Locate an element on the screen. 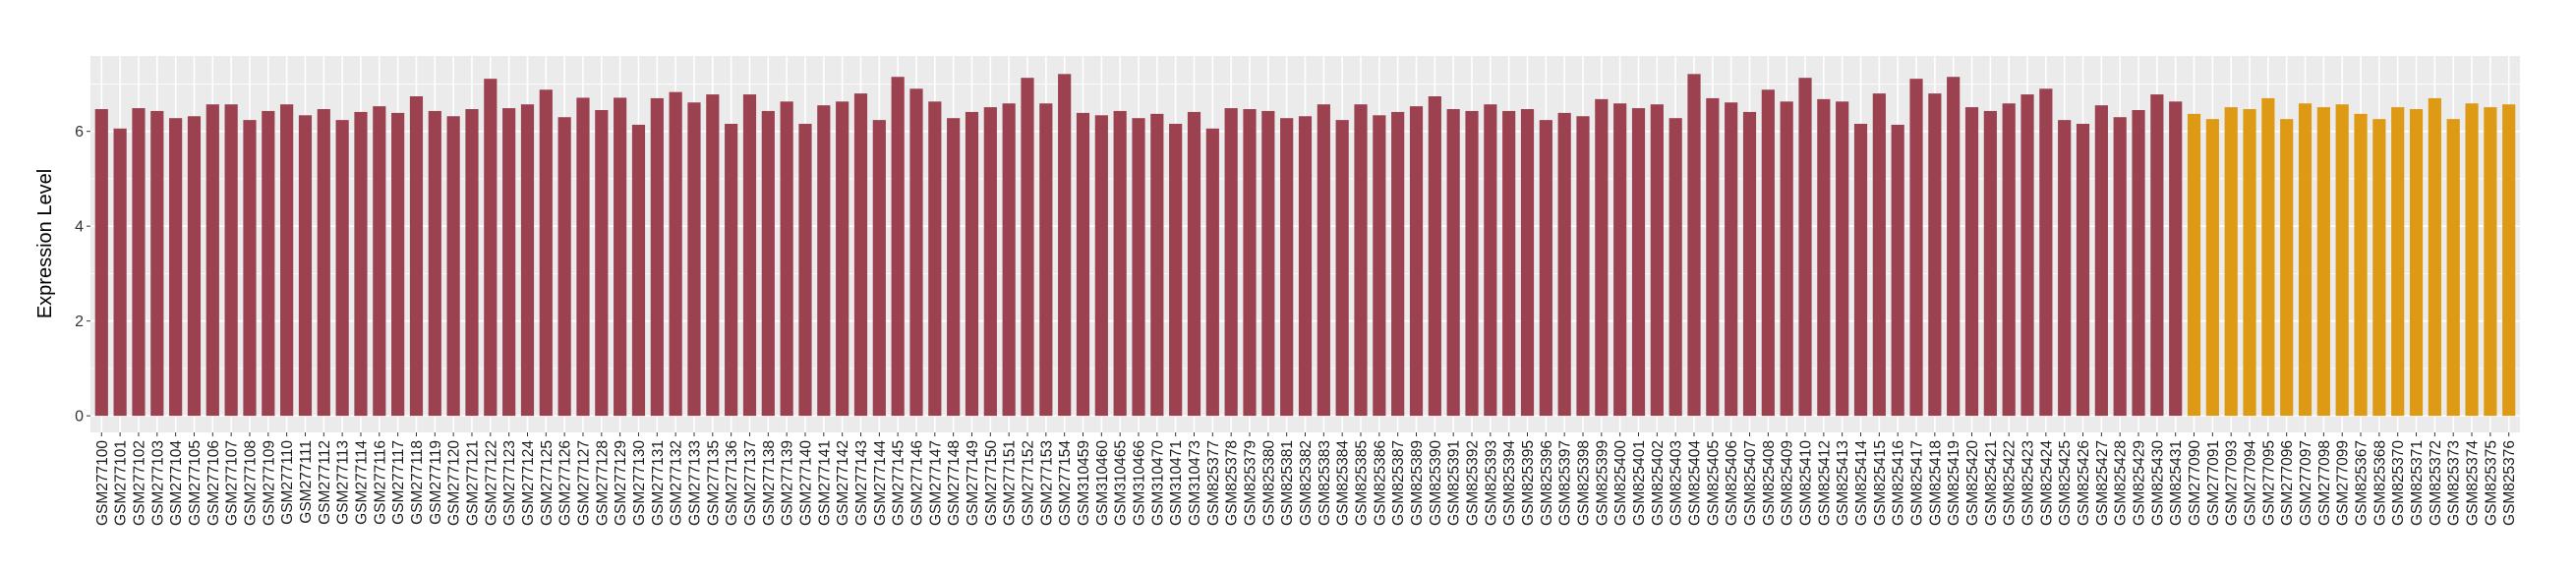 Image resolution: width=2576 pixels, height=570 pixels. bar-GSM277116 is located at coordinates (379, 261).